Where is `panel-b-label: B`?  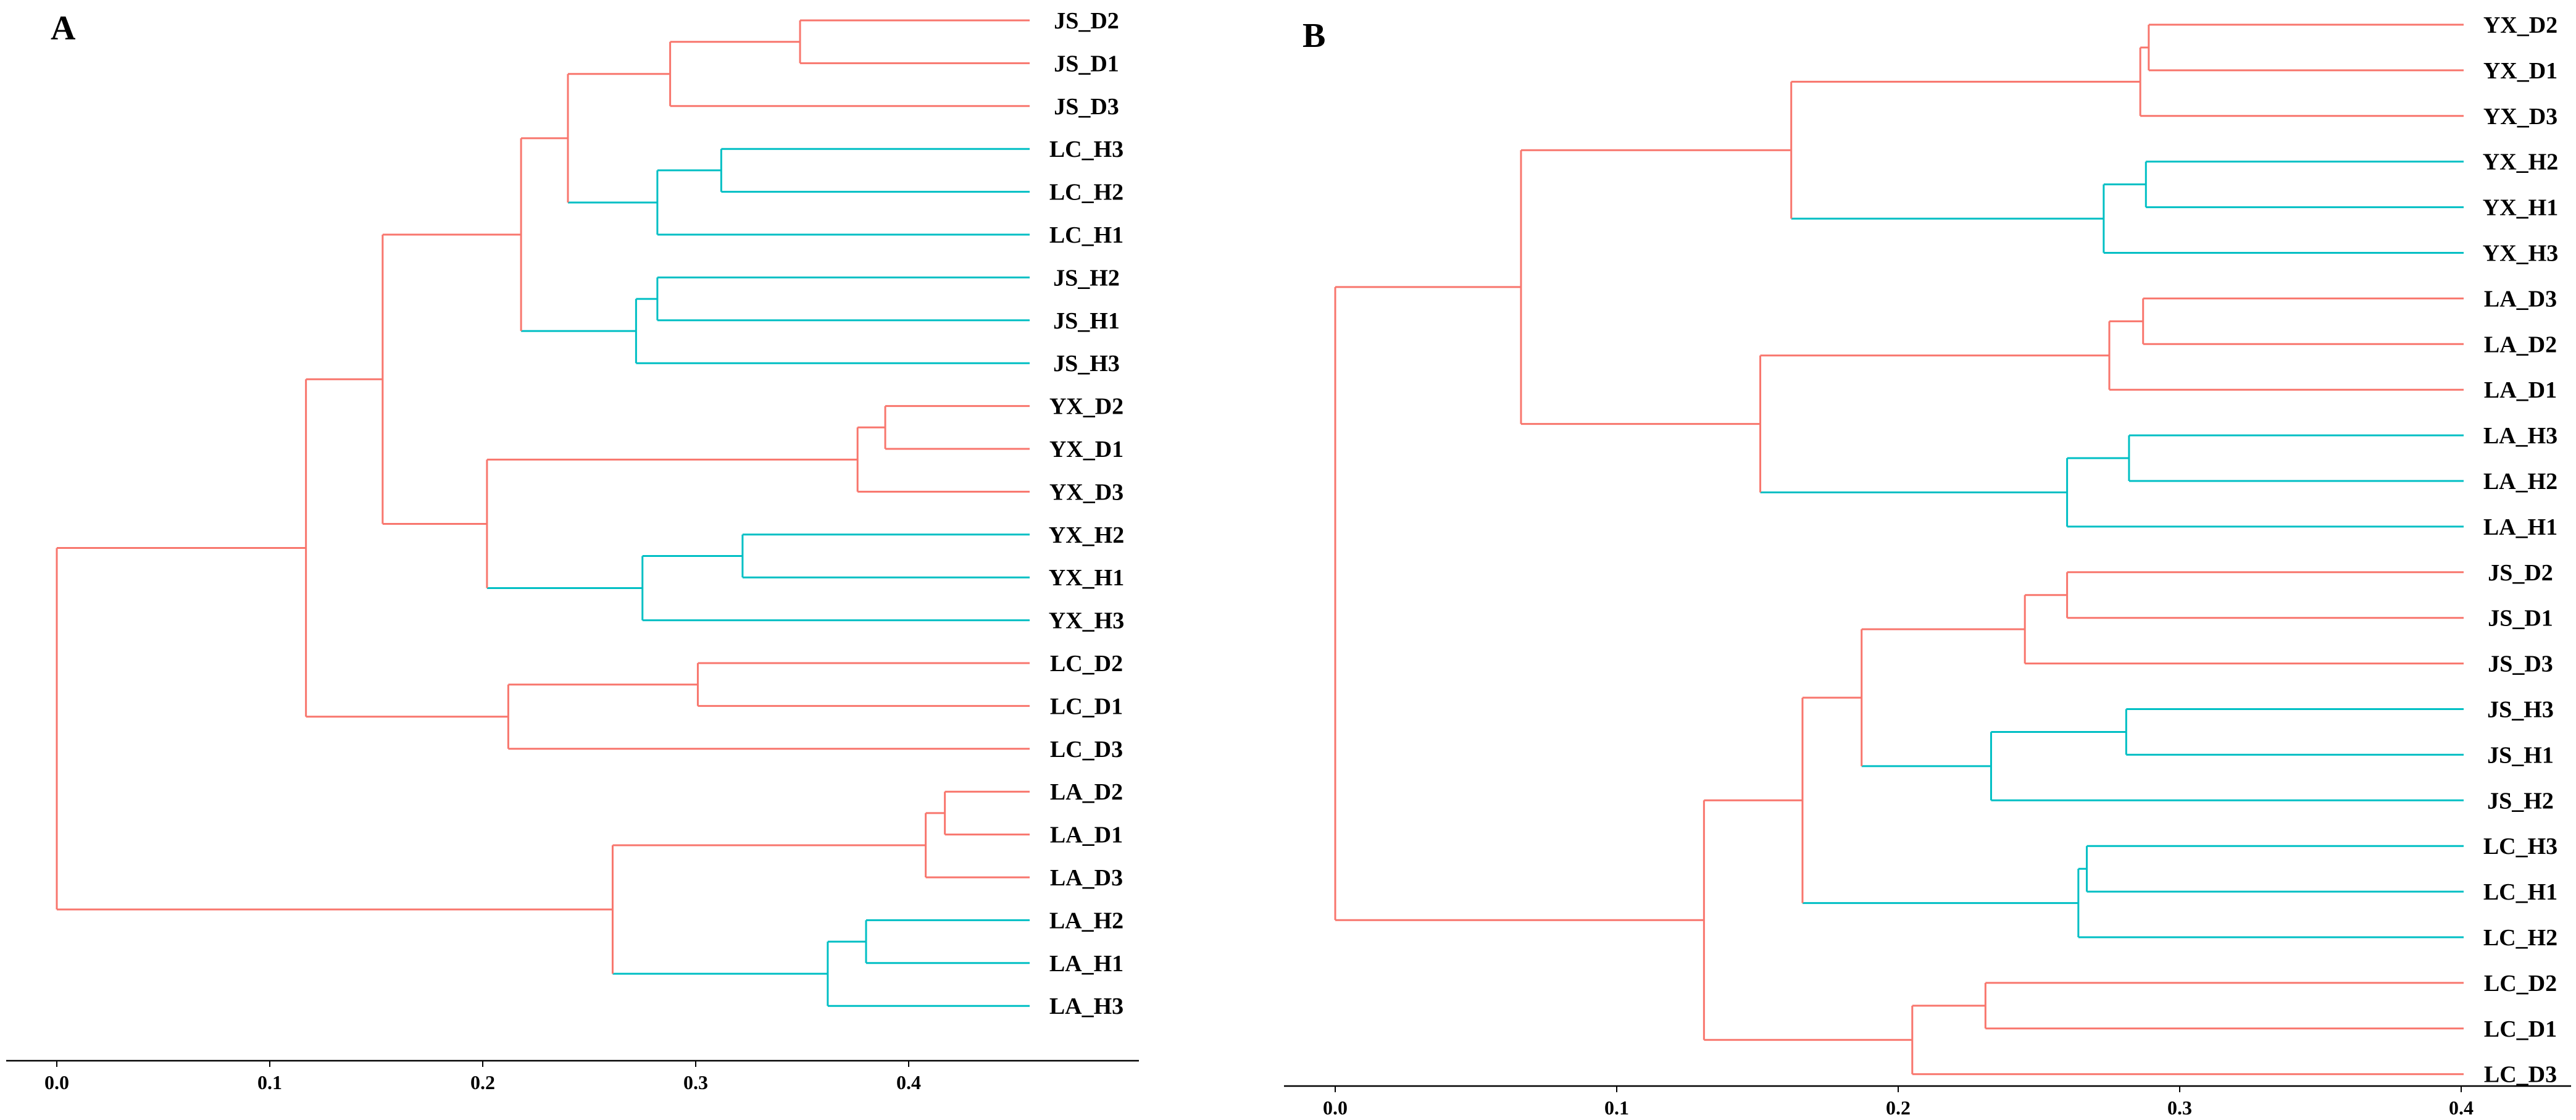
panel-b-label: B is located at coordinates (1314, 36).